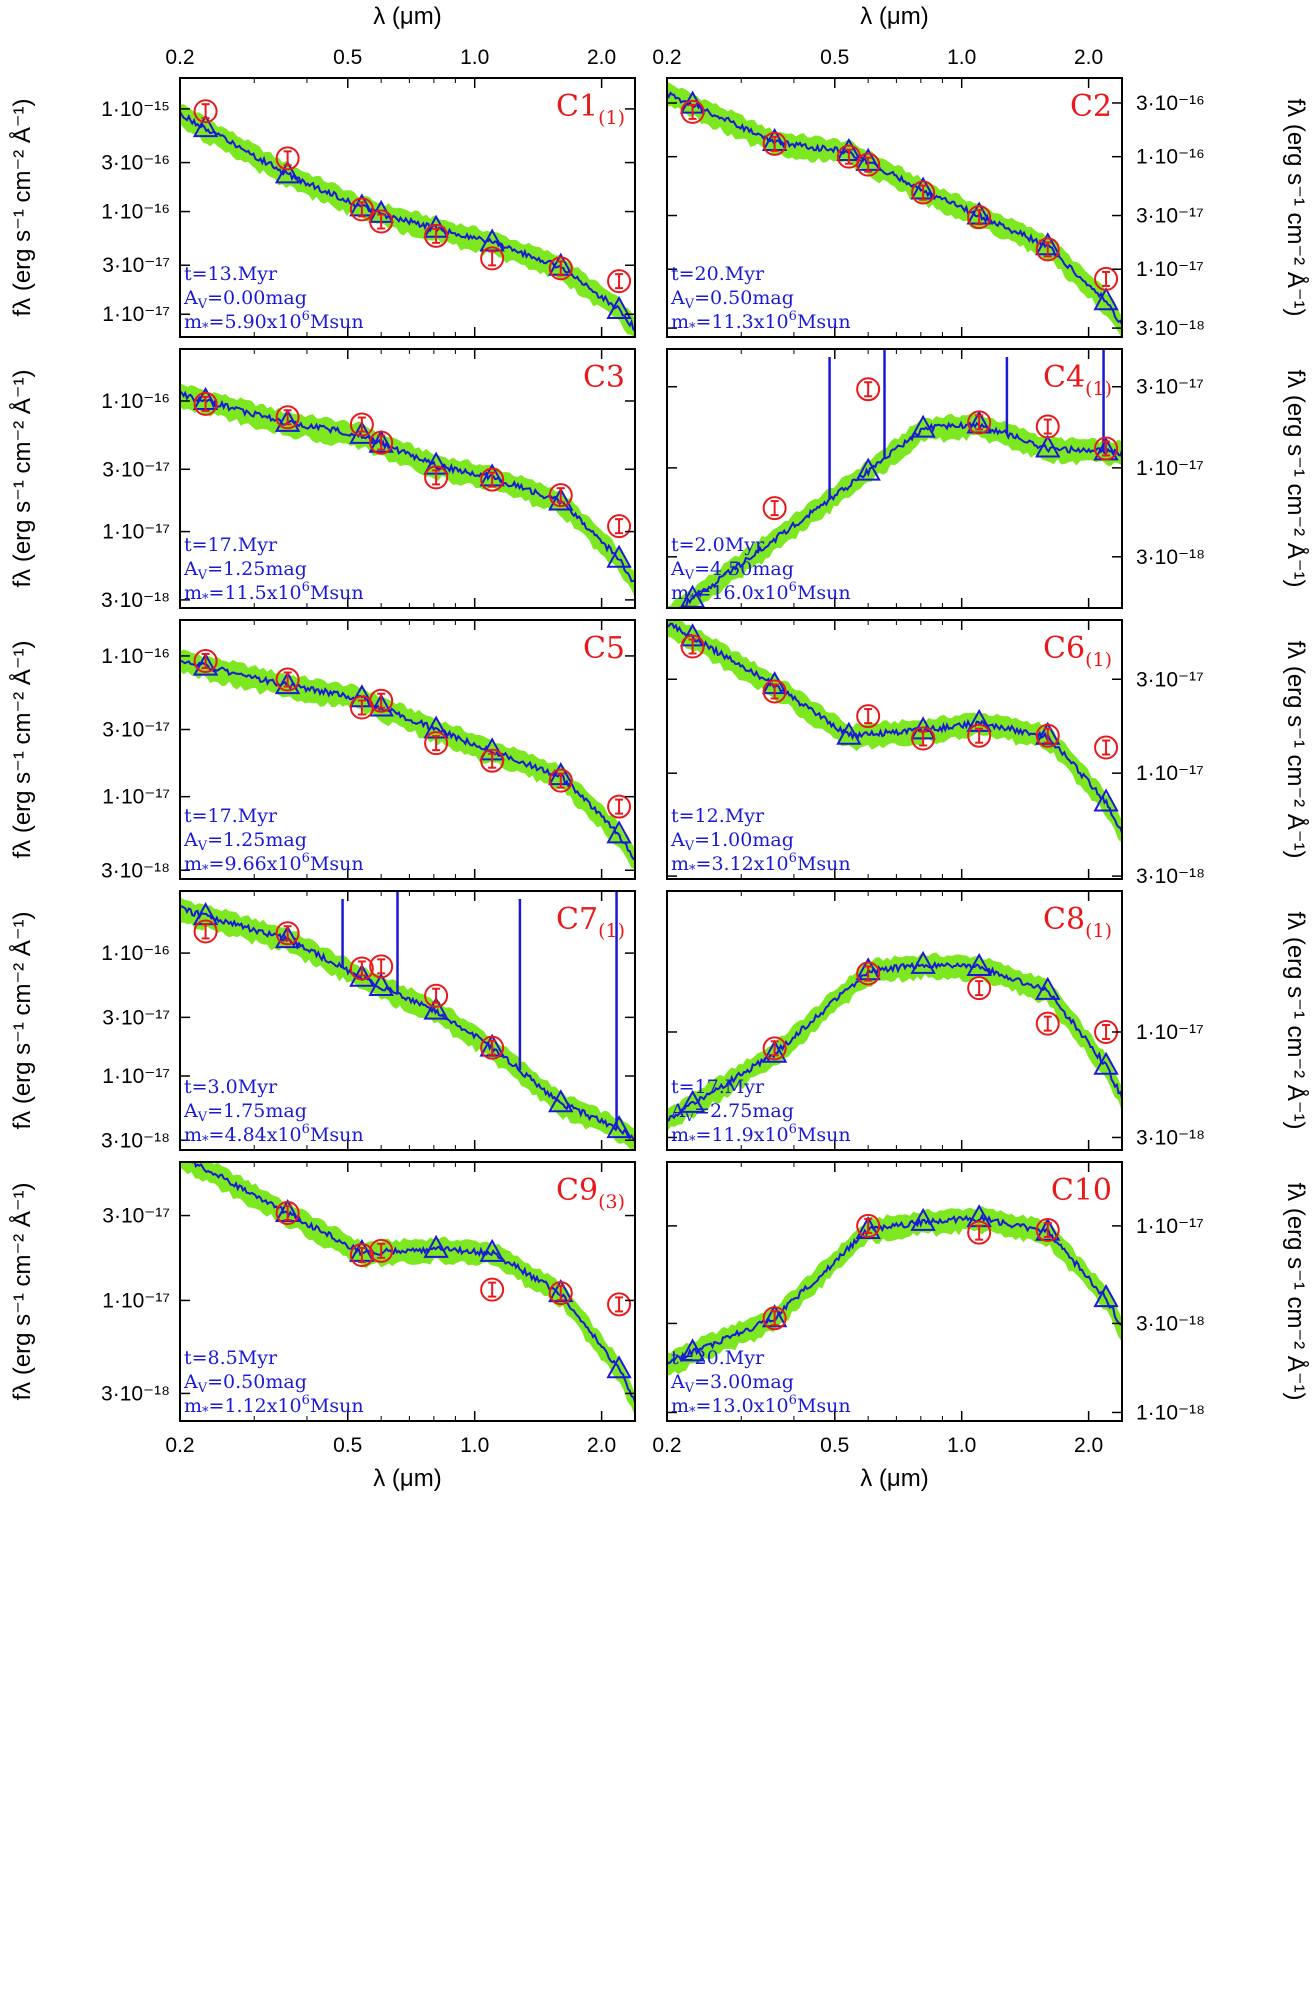 The image size is (1312, 1990). Describe the element at coordinates (666, 1445) in the screenshot. I see `x-tick-label-bottom: 0.2` at that location.